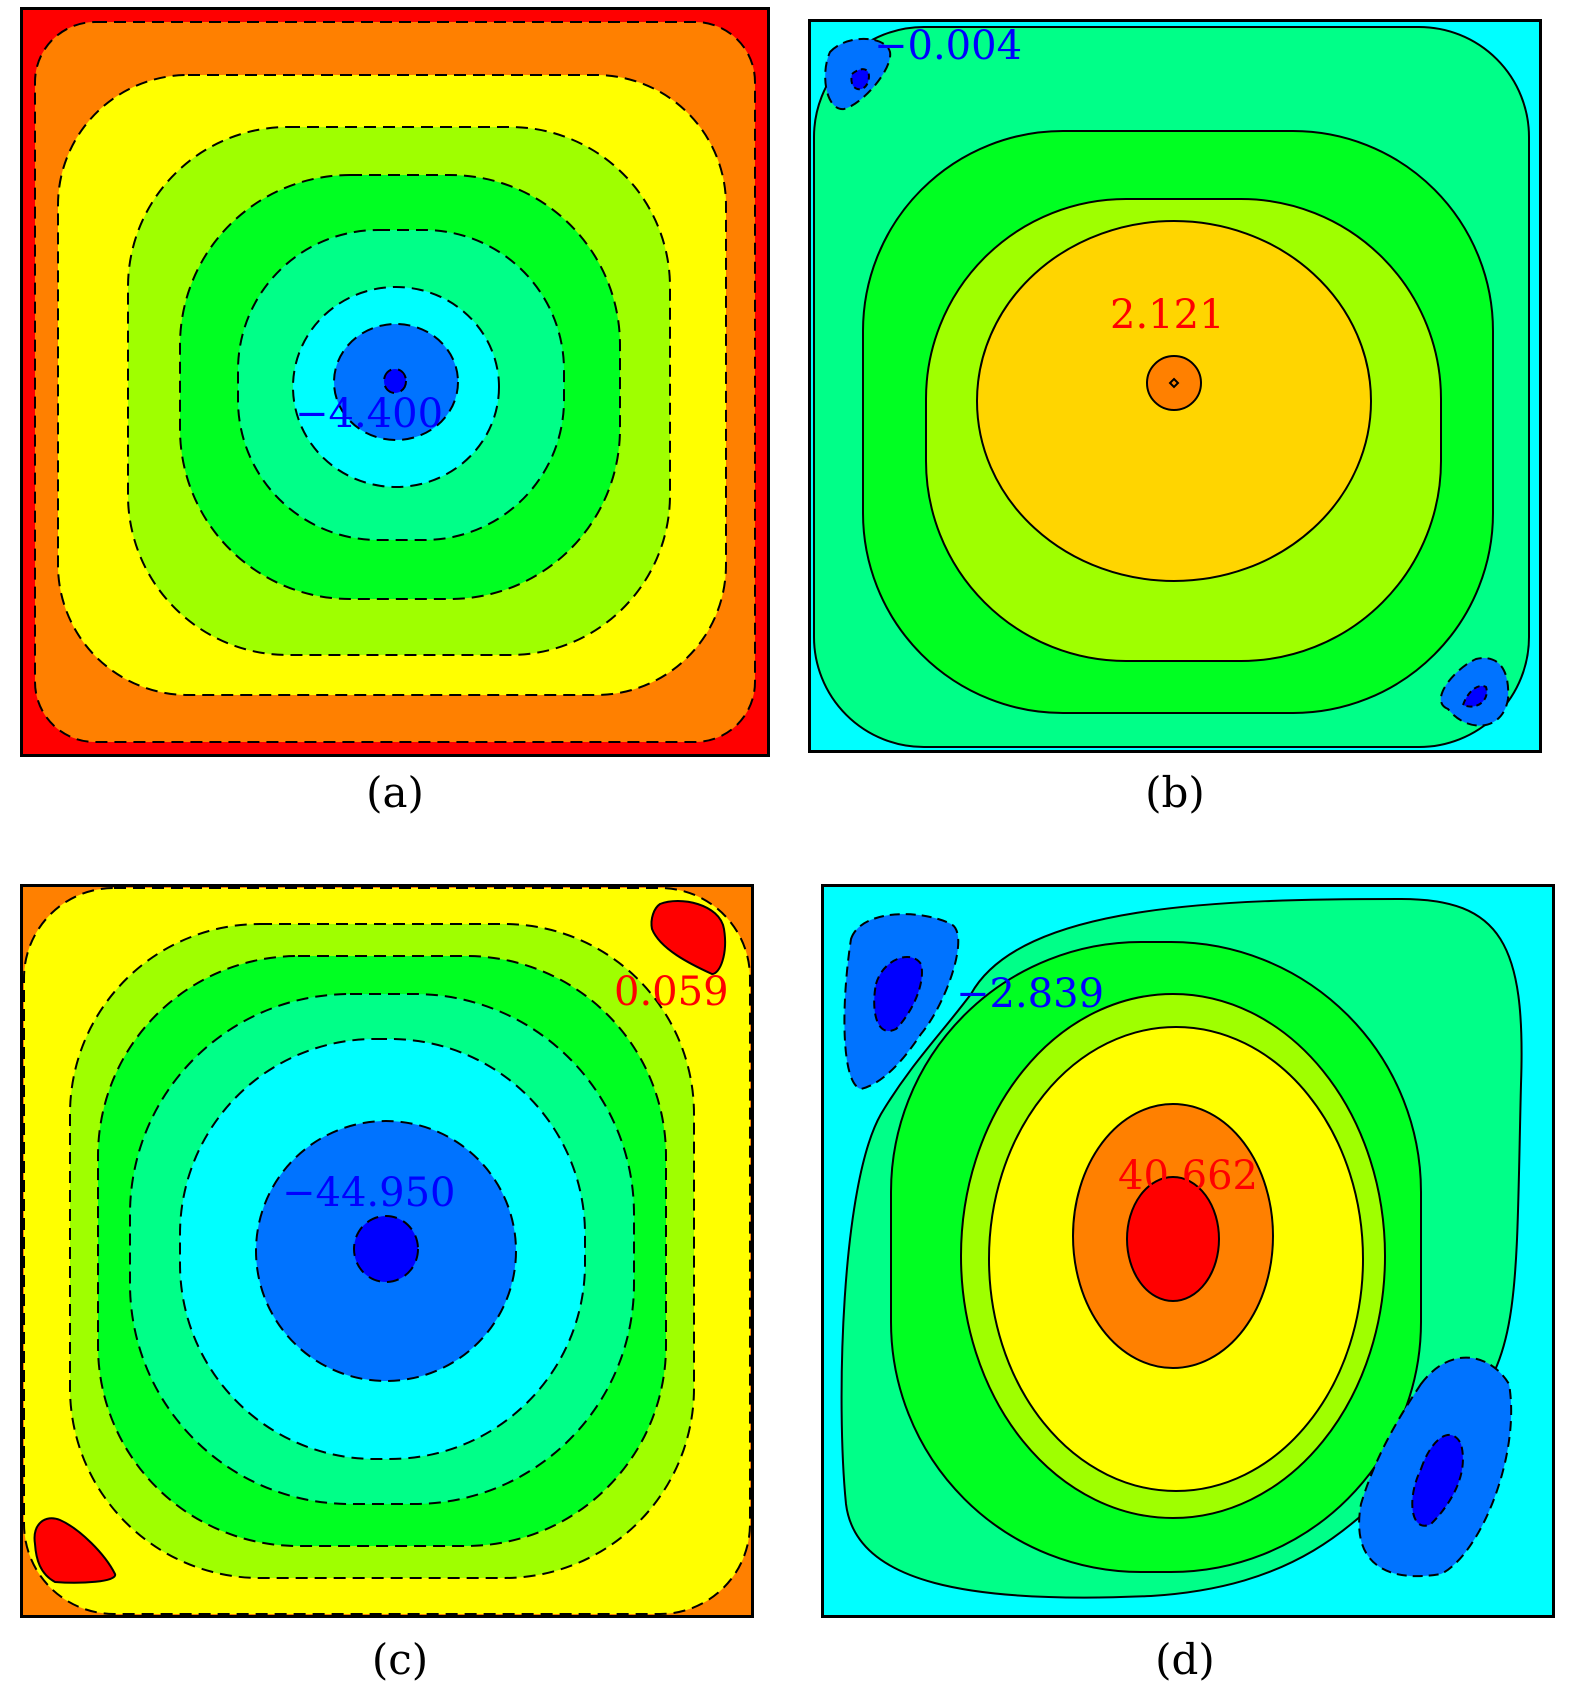 The image size is (1575, 1693). I want to click on caption-b: (b), so click(1175, 792).